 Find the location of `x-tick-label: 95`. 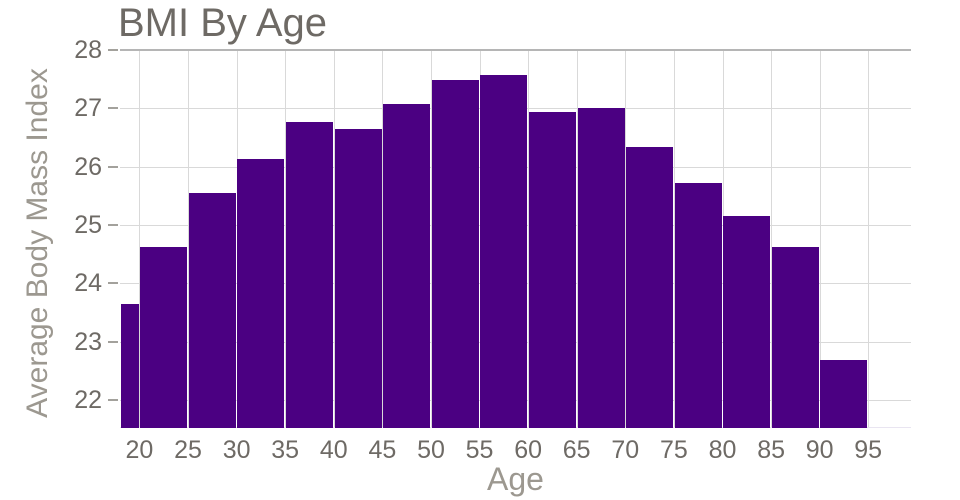

x-tick-label: 95 is located at coordinates (868, 450).